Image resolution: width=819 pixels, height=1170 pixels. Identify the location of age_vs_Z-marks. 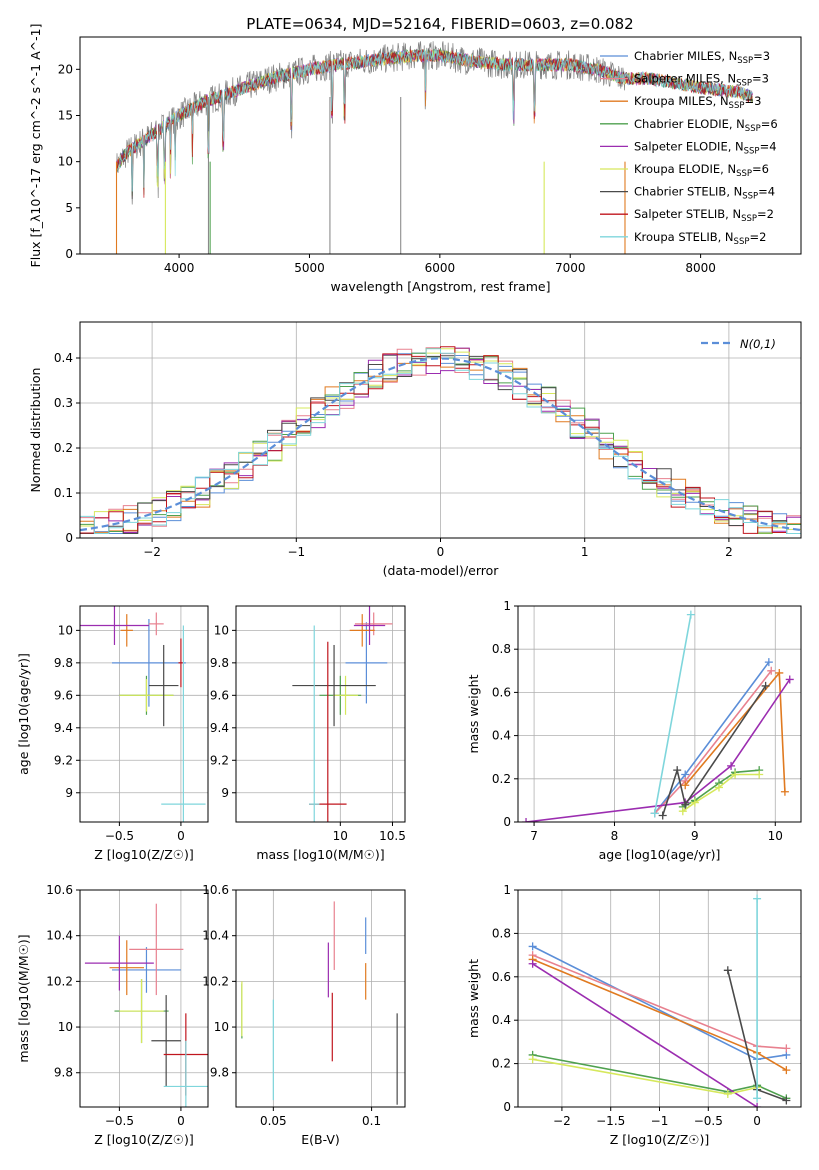
(143, 714).